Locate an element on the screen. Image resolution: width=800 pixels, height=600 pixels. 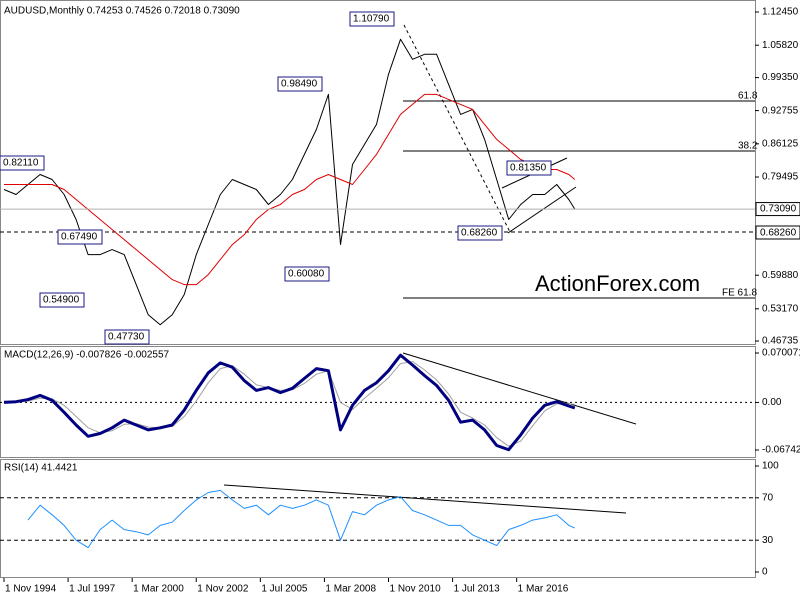
level-label-box is located at coordinates (777, 232).